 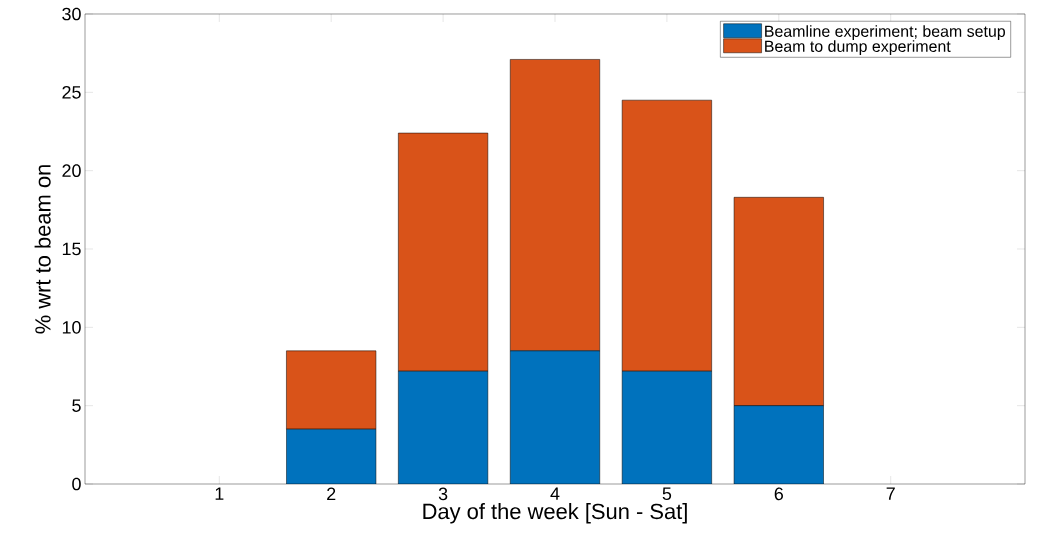 What do you see at coordinates (76, 405) in the screenshot?
I see `y-tick-label: 5` at bounding box center [76, 405].